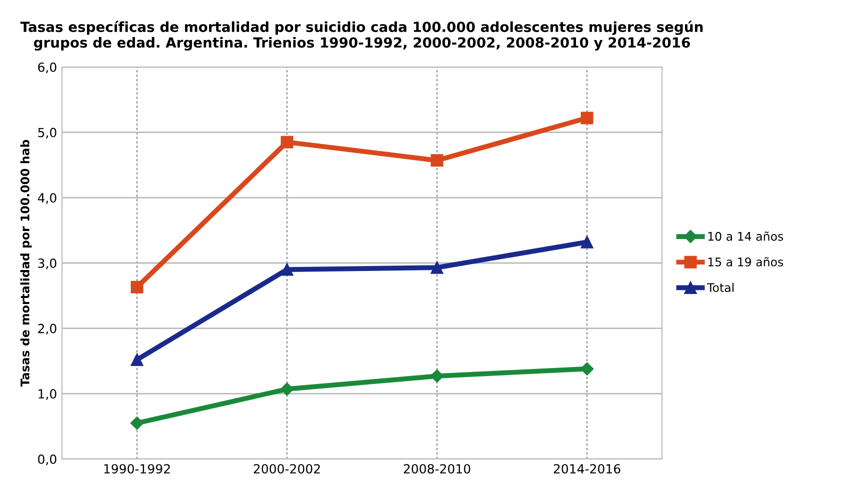 Image resolution: width=857 pixels, height=488 pixels. What do you see at coordinates (47, 264) in the screenshot?
I see `y-tick-label: 3,0` at bounding box center [47, 264].